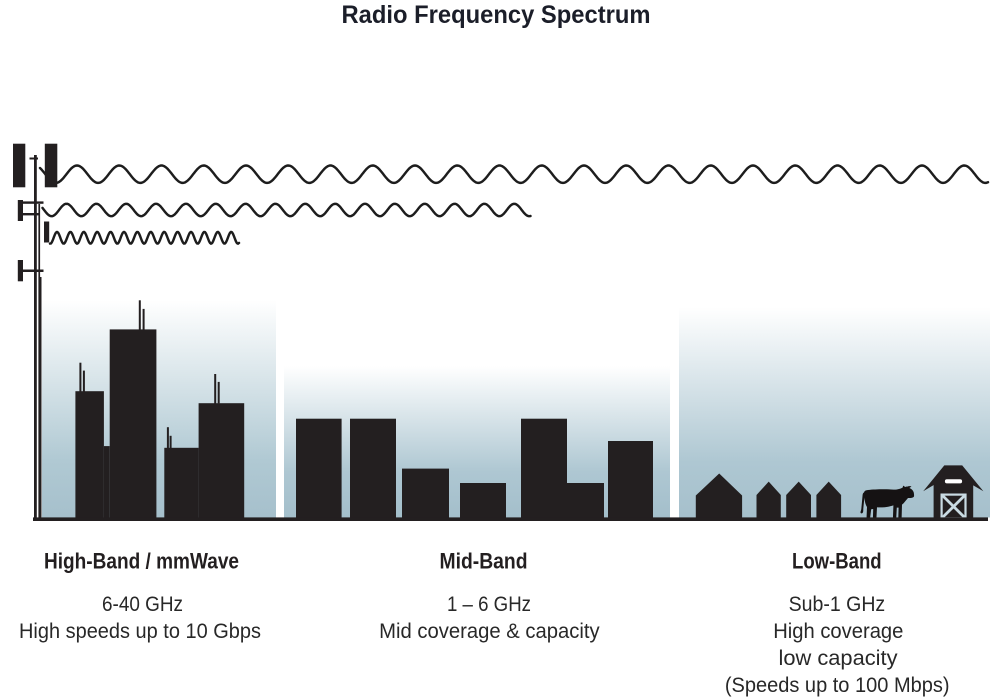  I want to click on svg-text: (Speeds up to 100 Mbps), so click(837, 685).